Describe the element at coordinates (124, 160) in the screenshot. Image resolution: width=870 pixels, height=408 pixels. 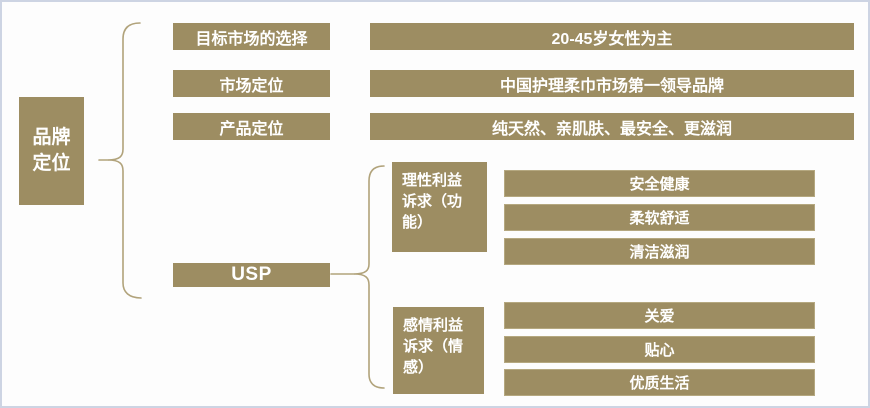
I see `main-curly-brace` at that location.